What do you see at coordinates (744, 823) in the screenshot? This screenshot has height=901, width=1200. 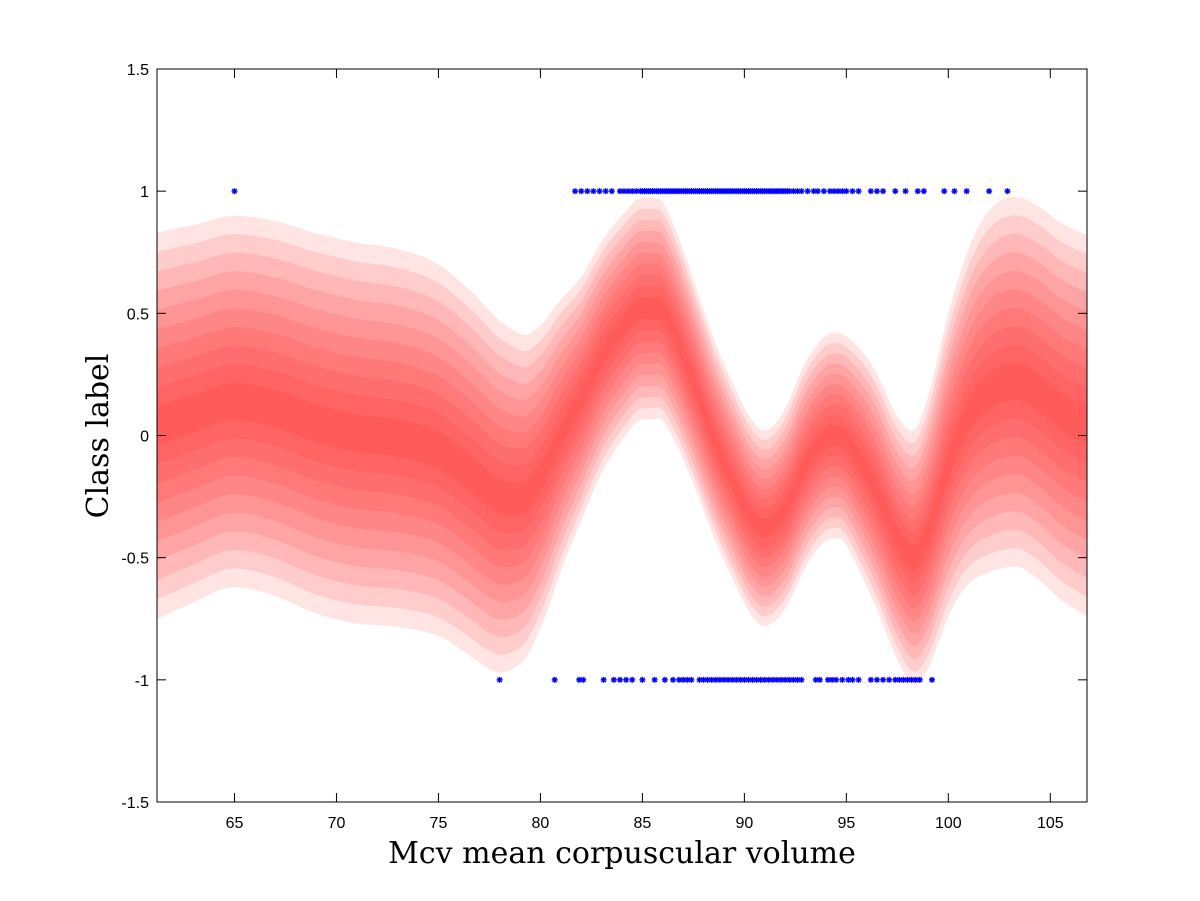 I see `x-tick-label: 90` at bounding box center [744, 823].